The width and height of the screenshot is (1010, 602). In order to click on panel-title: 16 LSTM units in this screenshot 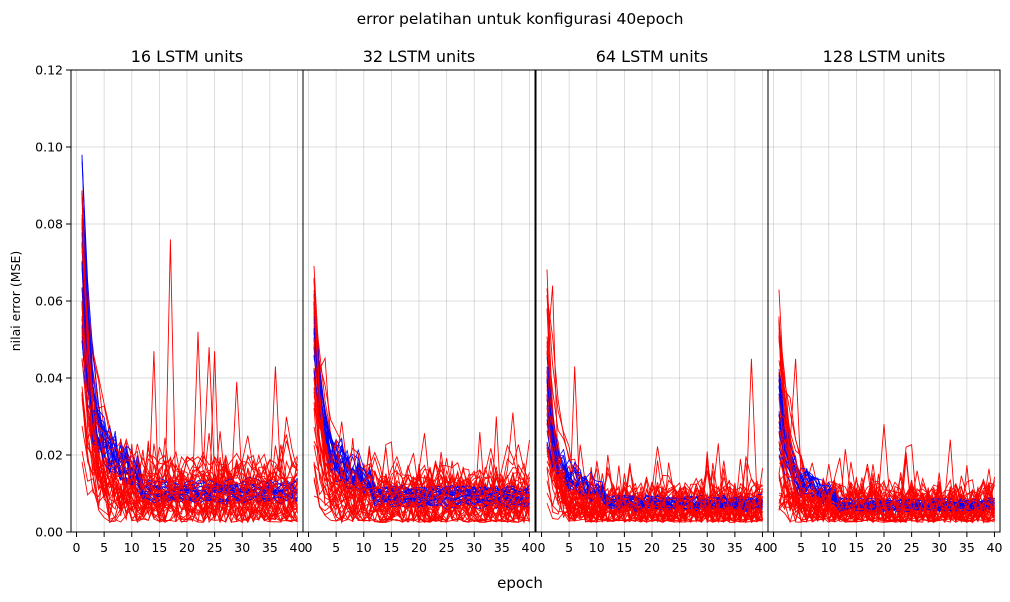, I will do `click(187, 56)`.